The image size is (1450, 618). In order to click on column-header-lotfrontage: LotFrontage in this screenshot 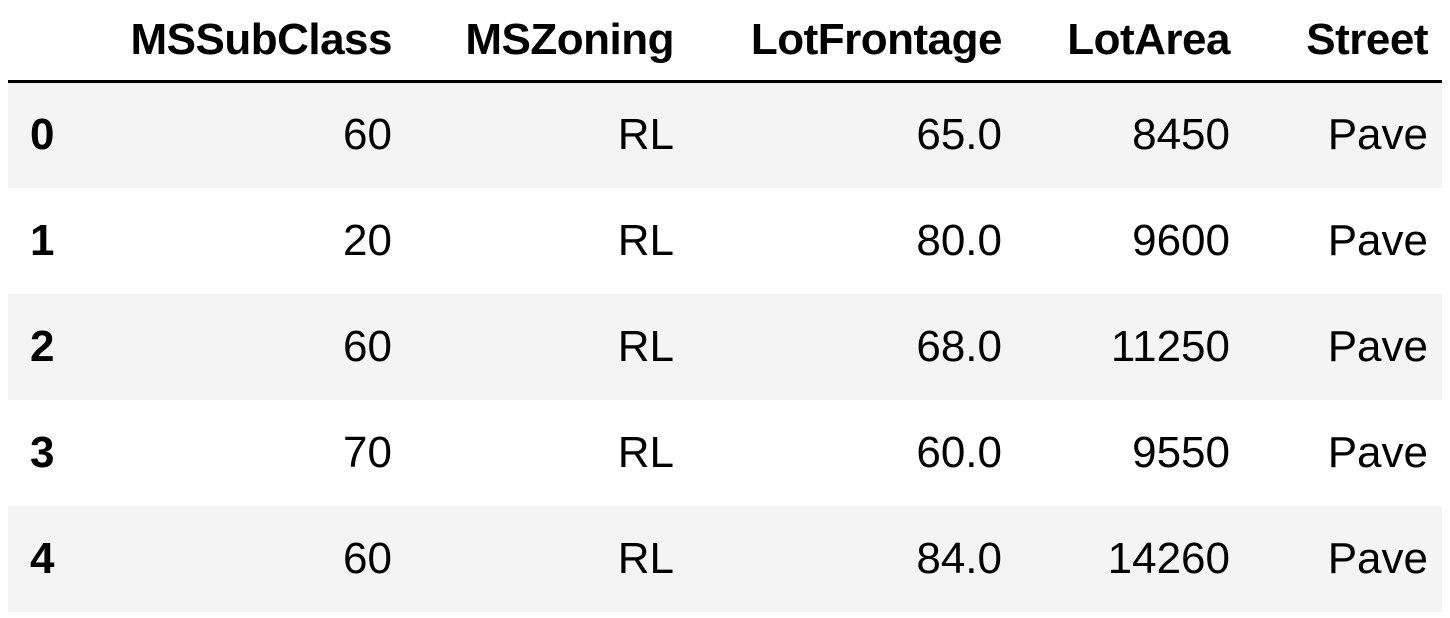, I will do `click(852, 41)`.